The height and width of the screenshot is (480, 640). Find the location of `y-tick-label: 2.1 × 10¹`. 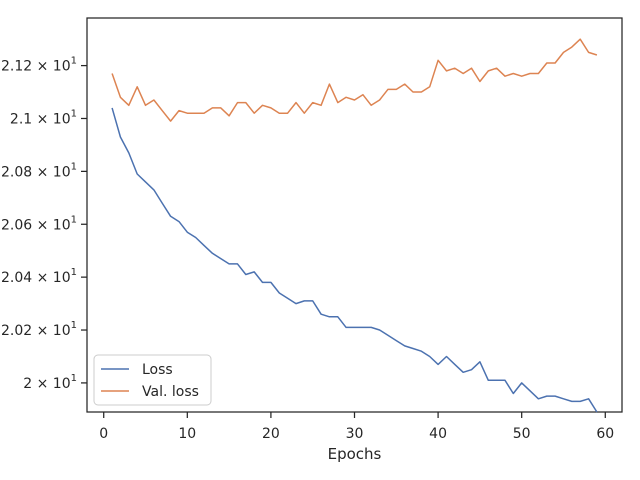

y-tick-label: 2.1 × 10¹ is located at coordinates (43, 117).